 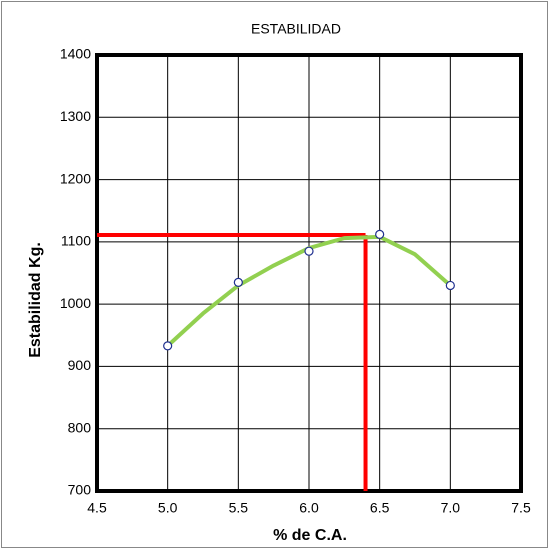 I want to click on y-tick-label: 1400, so click(x=75, y=54).